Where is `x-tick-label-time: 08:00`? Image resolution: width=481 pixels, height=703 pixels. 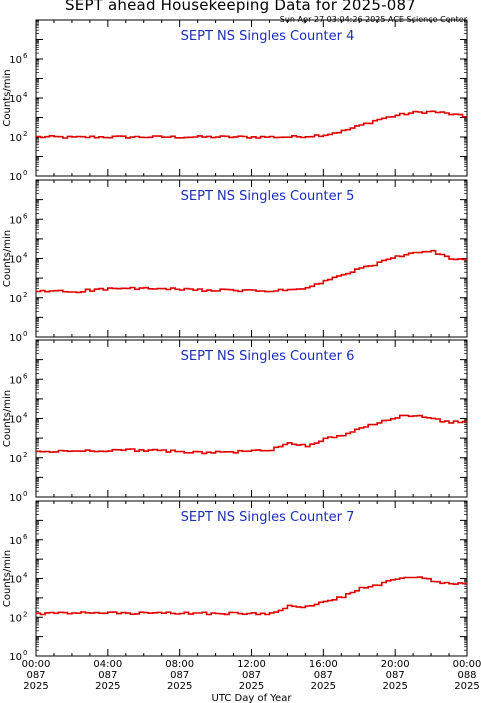 x-tick-label-time: 08:00 is located at coordinates (179, 664).